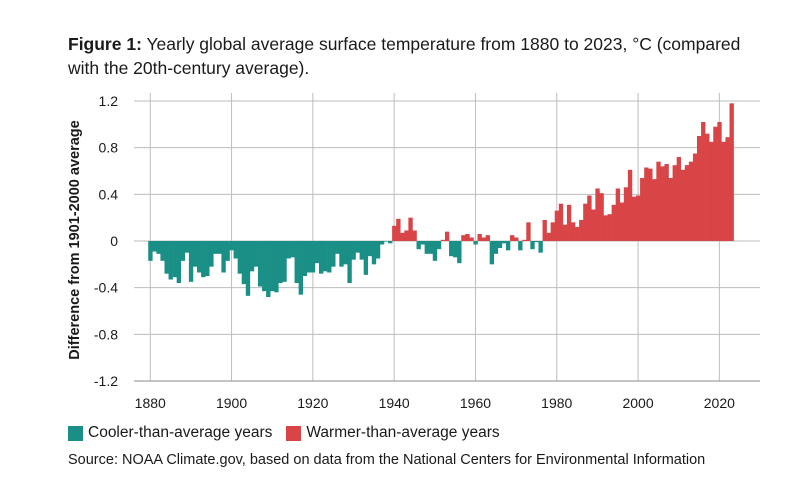  I want to click on bar-1997, so click(626, 214).